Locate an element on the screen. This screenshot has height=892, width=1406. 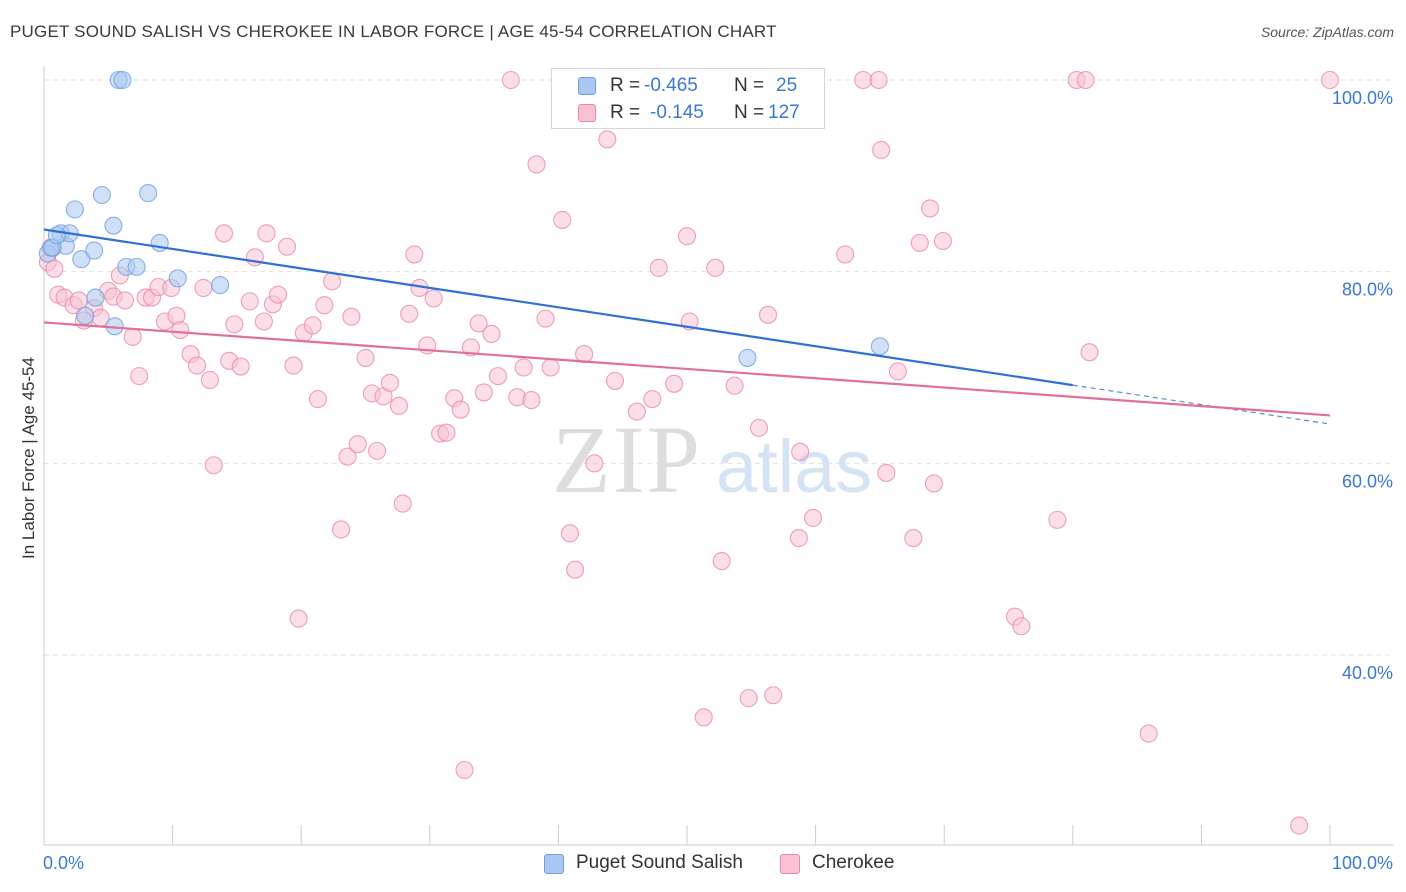
y-tick-label: 60.0% is located at coordinates (1367, 481).